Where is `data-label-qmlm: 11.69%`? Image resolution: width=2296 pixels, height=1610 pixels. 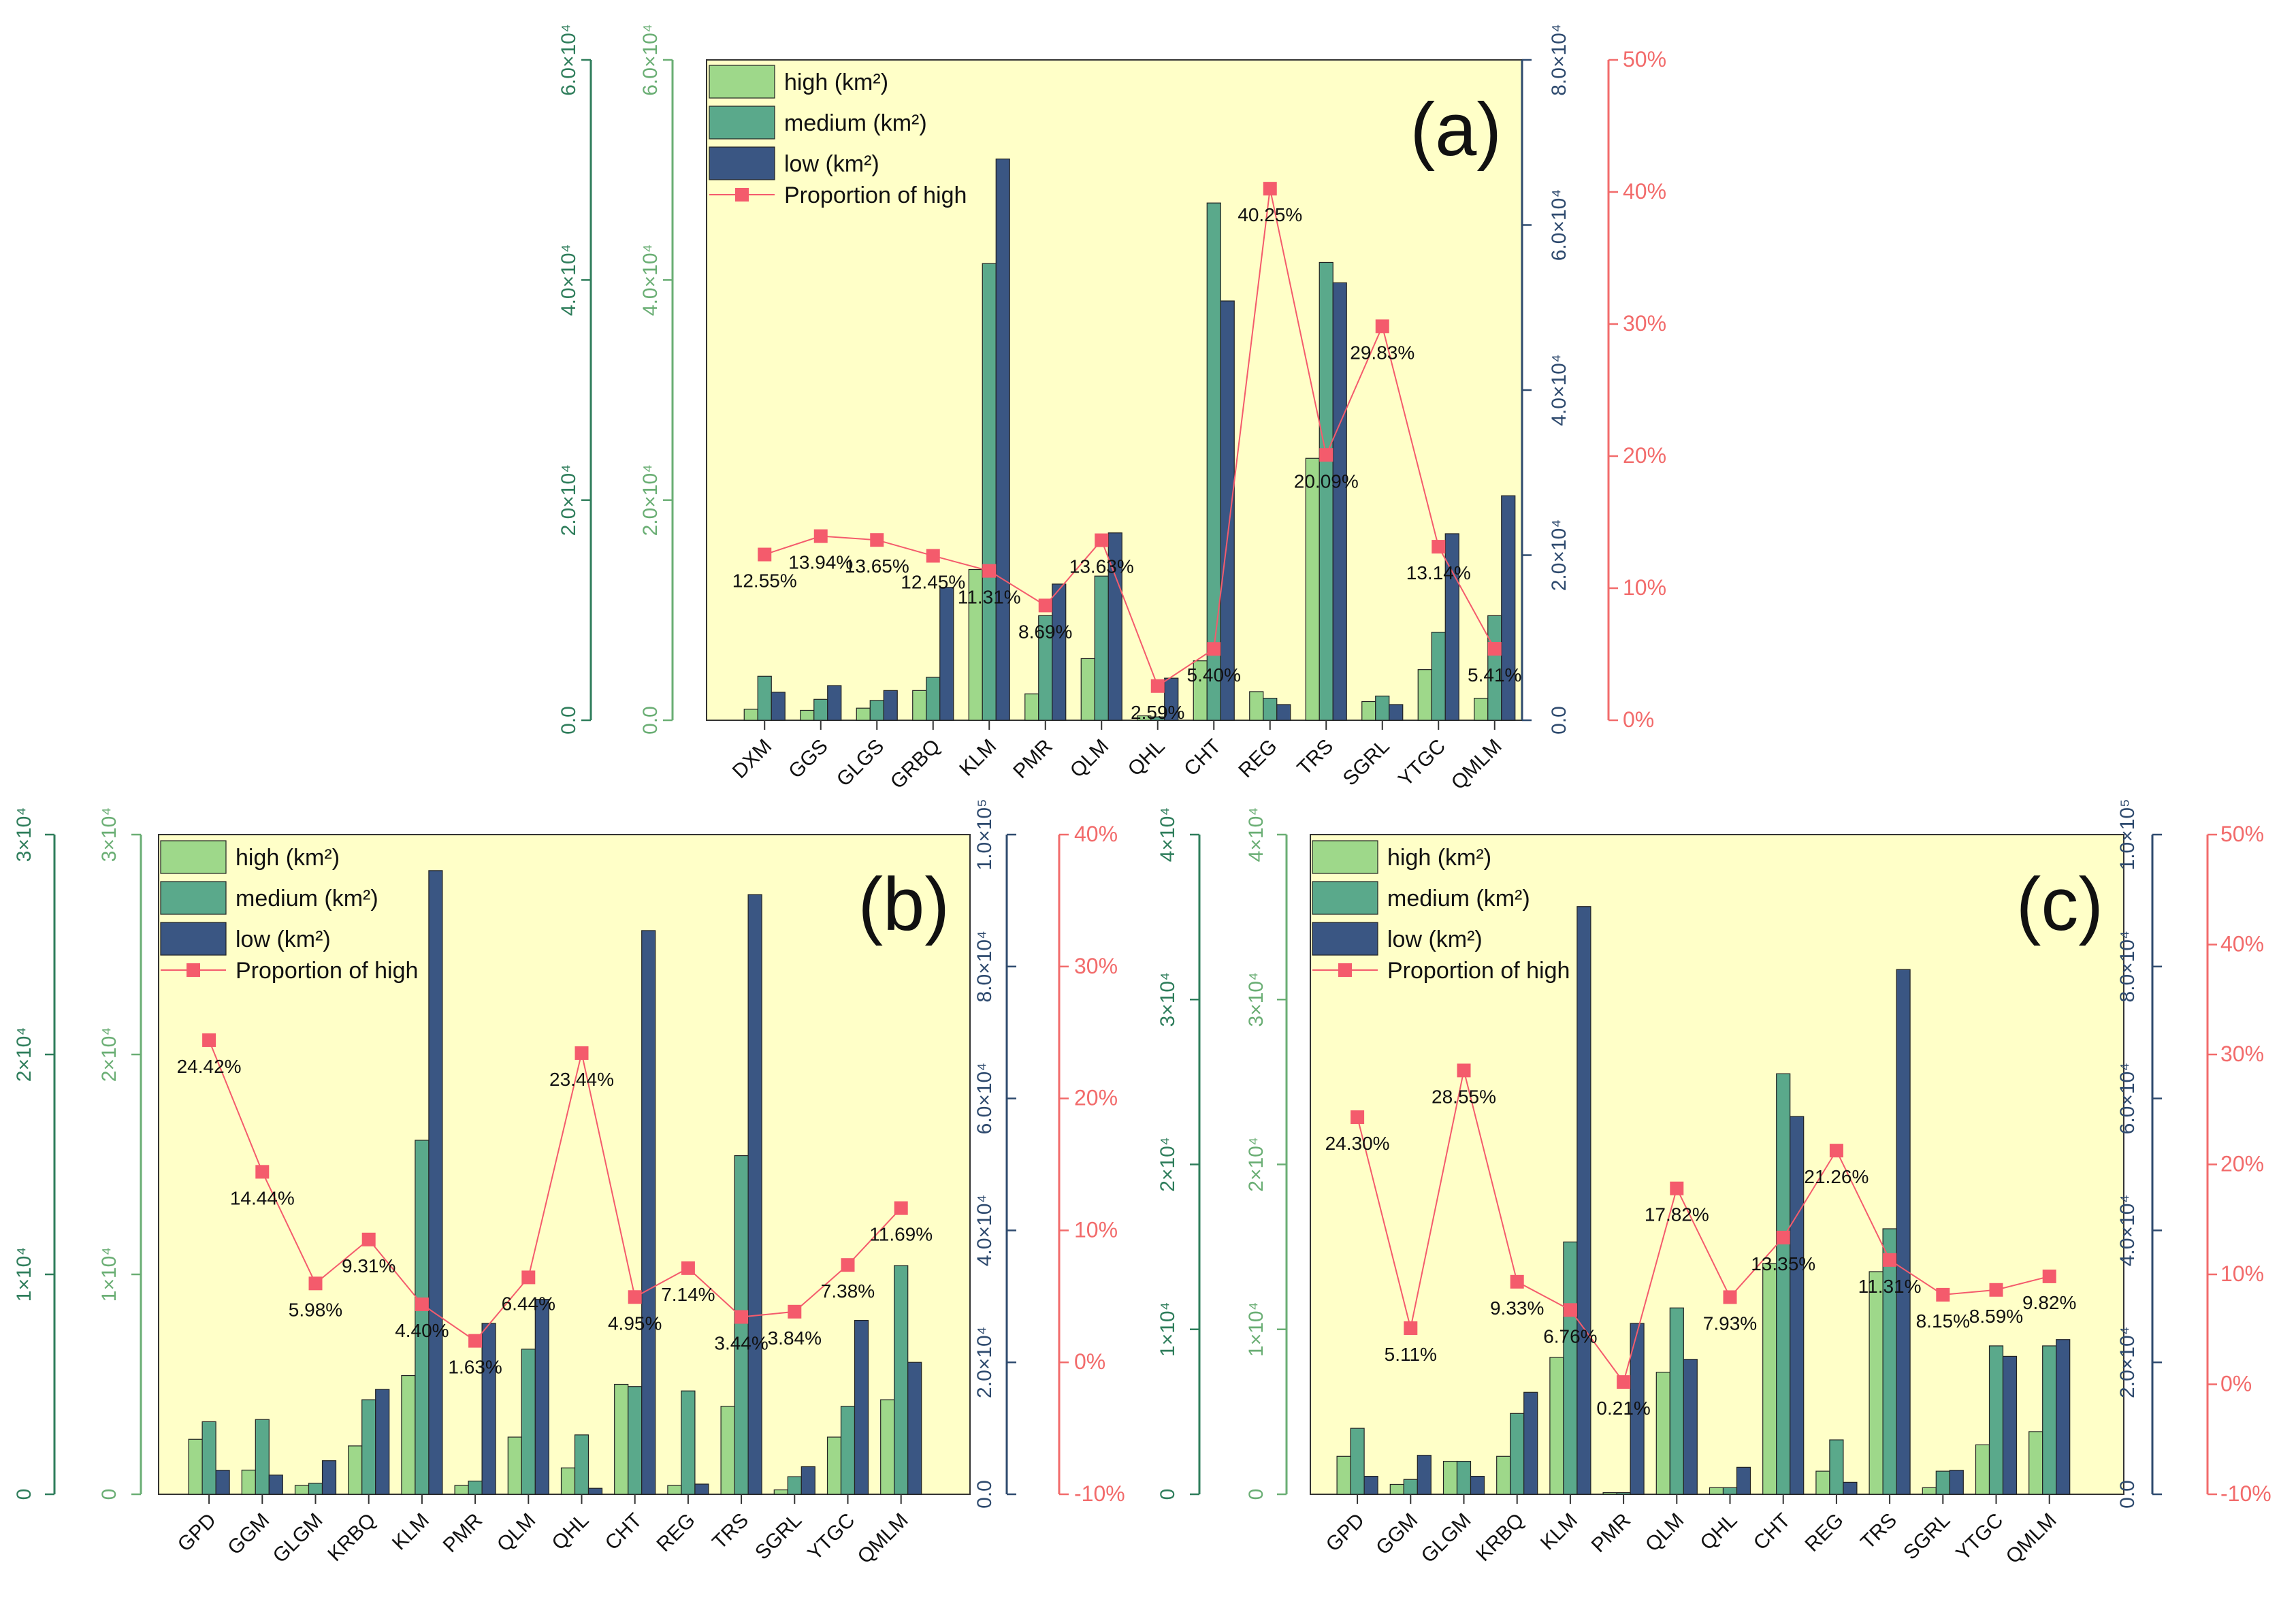 data-label-qmlm: 11.69% is located at coordinates (901, 1235).